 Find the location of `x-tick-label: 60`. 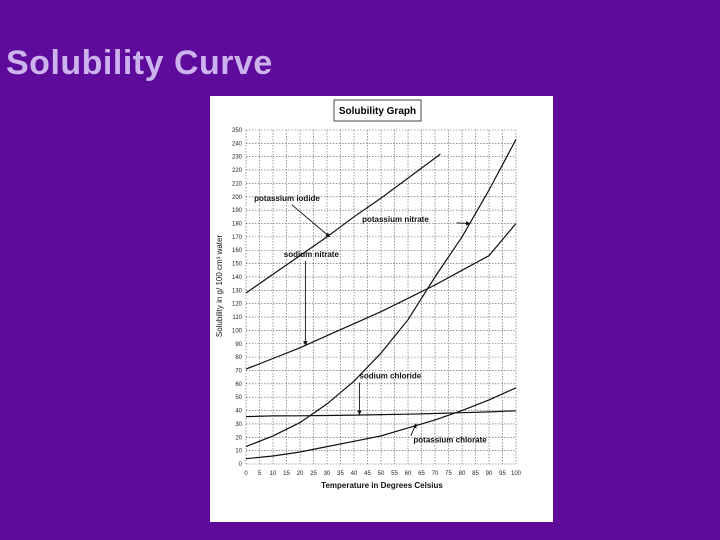

x-tick-label: 60 is located at coordinates (408, 474).